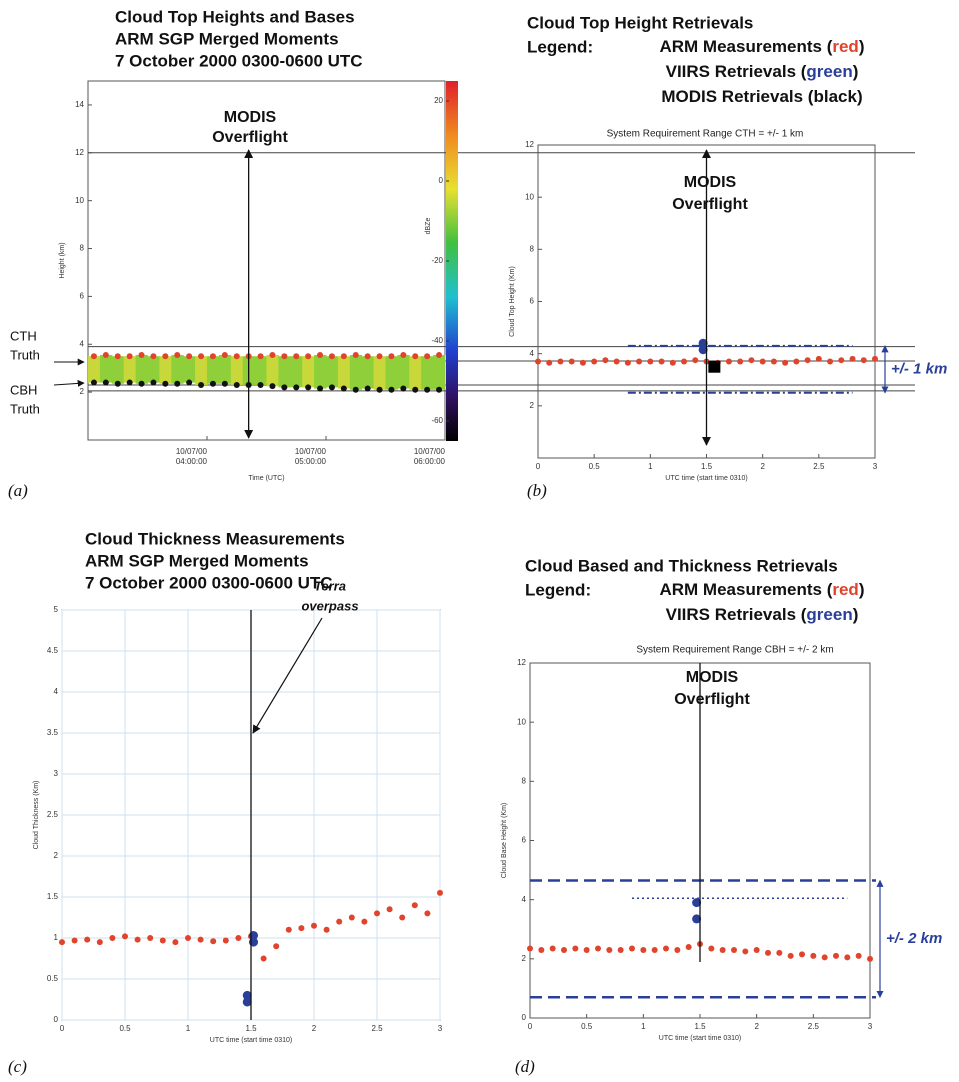 This screenshot has width=959, height=1082. Describe the element at coordinates (919, 368) in the screenshot. I see `range-label: +/- 1 km` at that location.